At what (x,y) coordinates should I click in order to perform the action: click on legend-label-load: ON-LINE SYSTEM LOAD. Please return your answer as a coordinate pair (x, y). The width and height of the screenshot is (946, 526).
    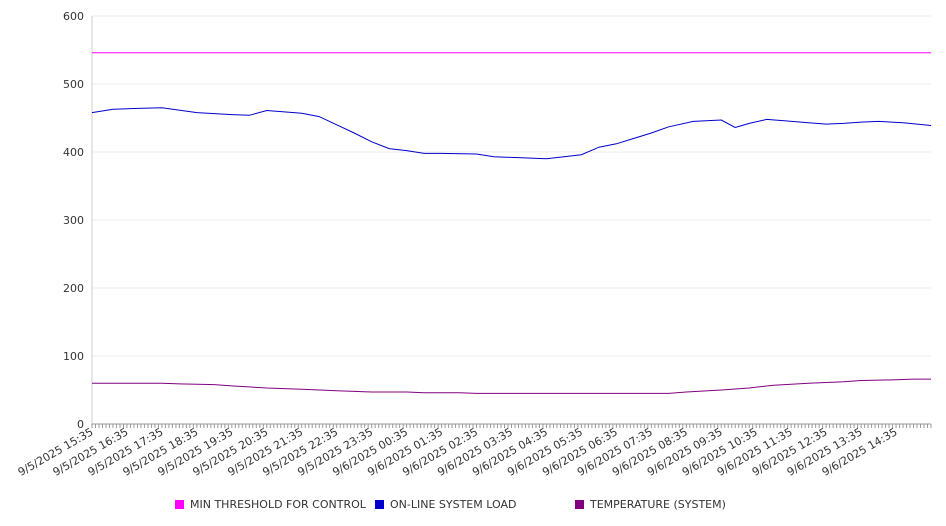
    Looking at the image, I should click on (453, 504).